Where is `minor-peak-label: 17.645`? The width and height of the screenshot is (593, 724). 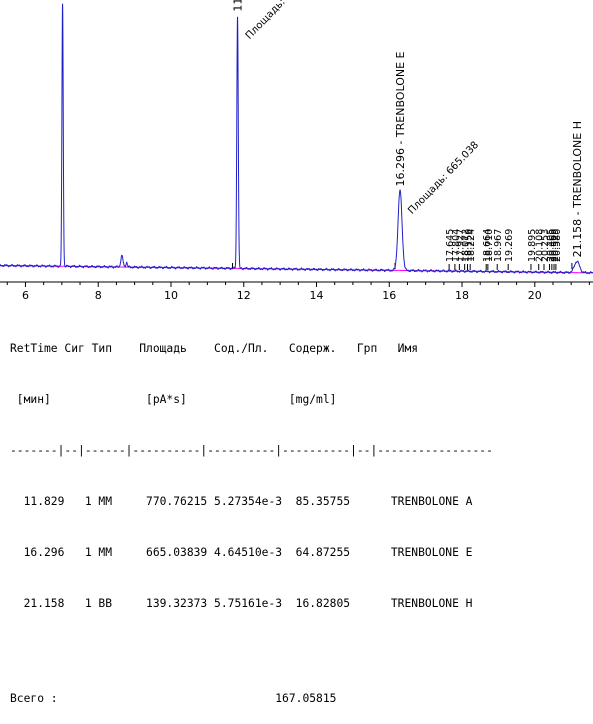 minor-peak-label: 17.645 is located at coordinates (450, 245).